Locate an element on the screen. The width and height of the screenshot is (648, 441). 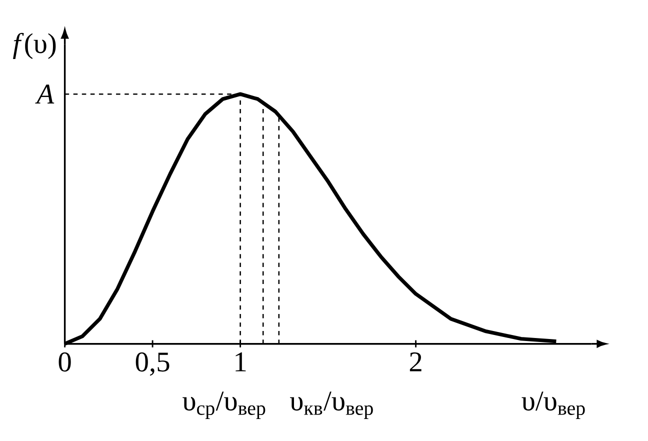
x-tick-label: 0,5 is located at coordinates (153, 364).